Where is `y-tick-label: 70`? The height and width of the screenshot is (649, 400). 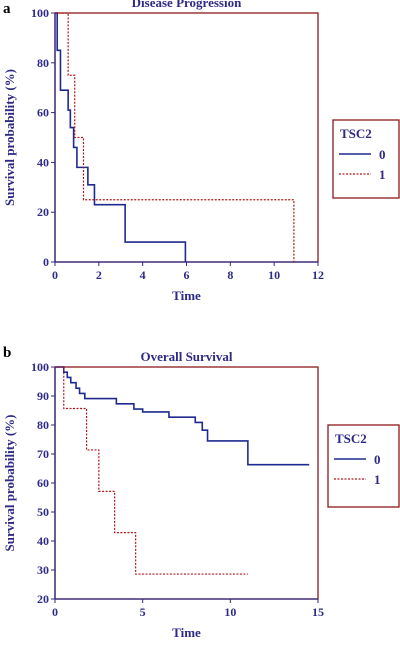
y-tick-label: 70 is located at coordinates (43, 454).